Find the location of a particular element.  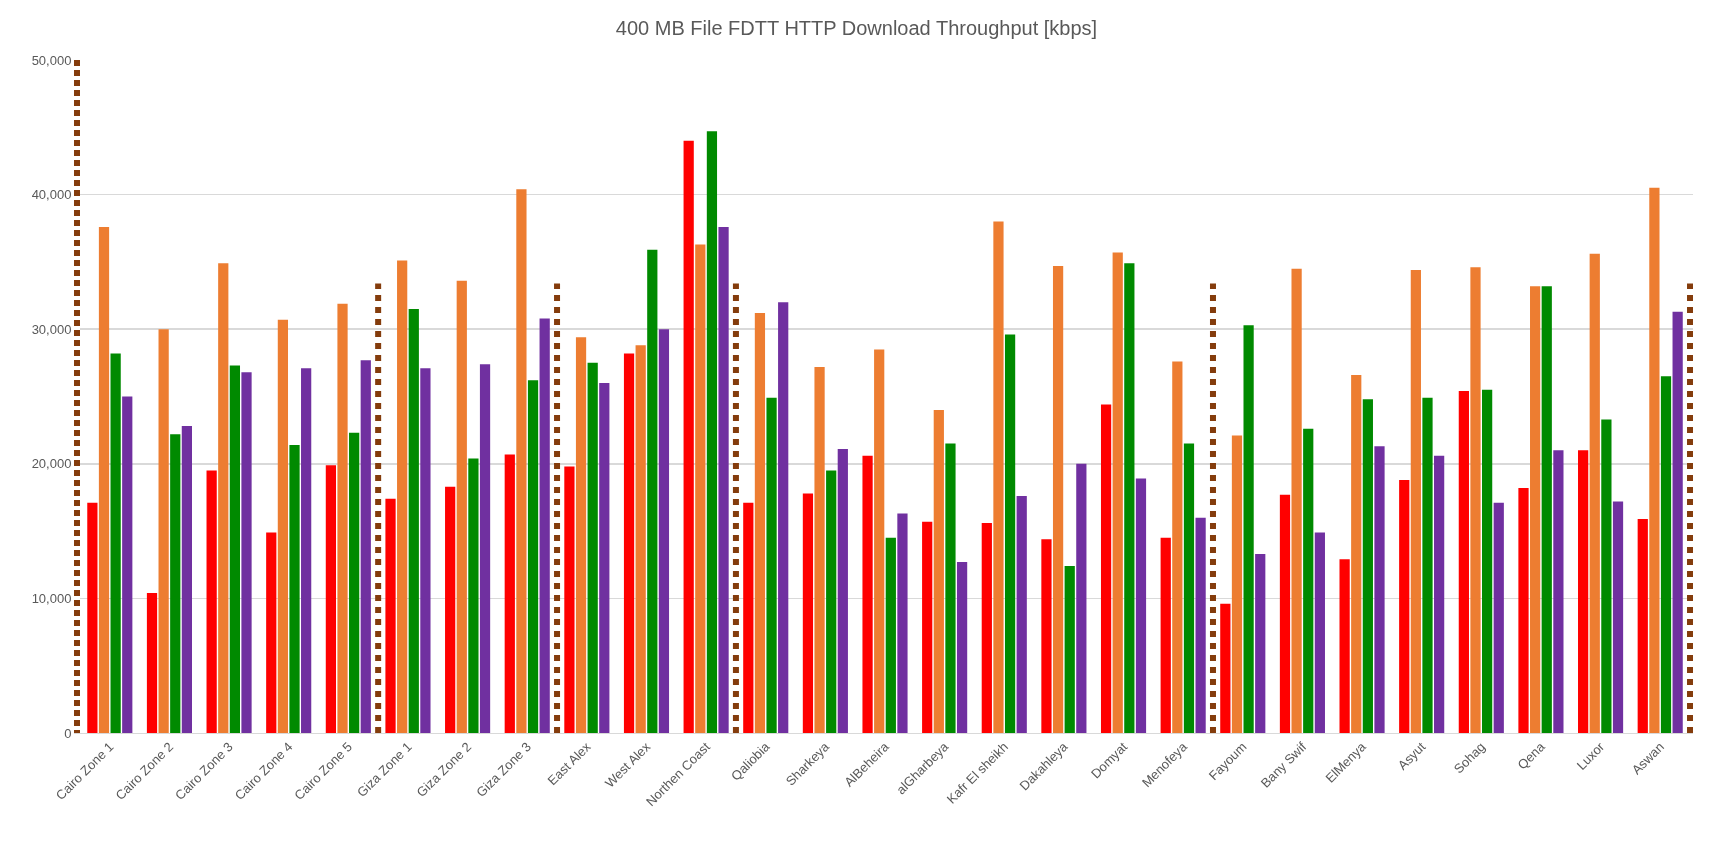

y-tick-label: 30,000 is located at coordinates (51, 329).